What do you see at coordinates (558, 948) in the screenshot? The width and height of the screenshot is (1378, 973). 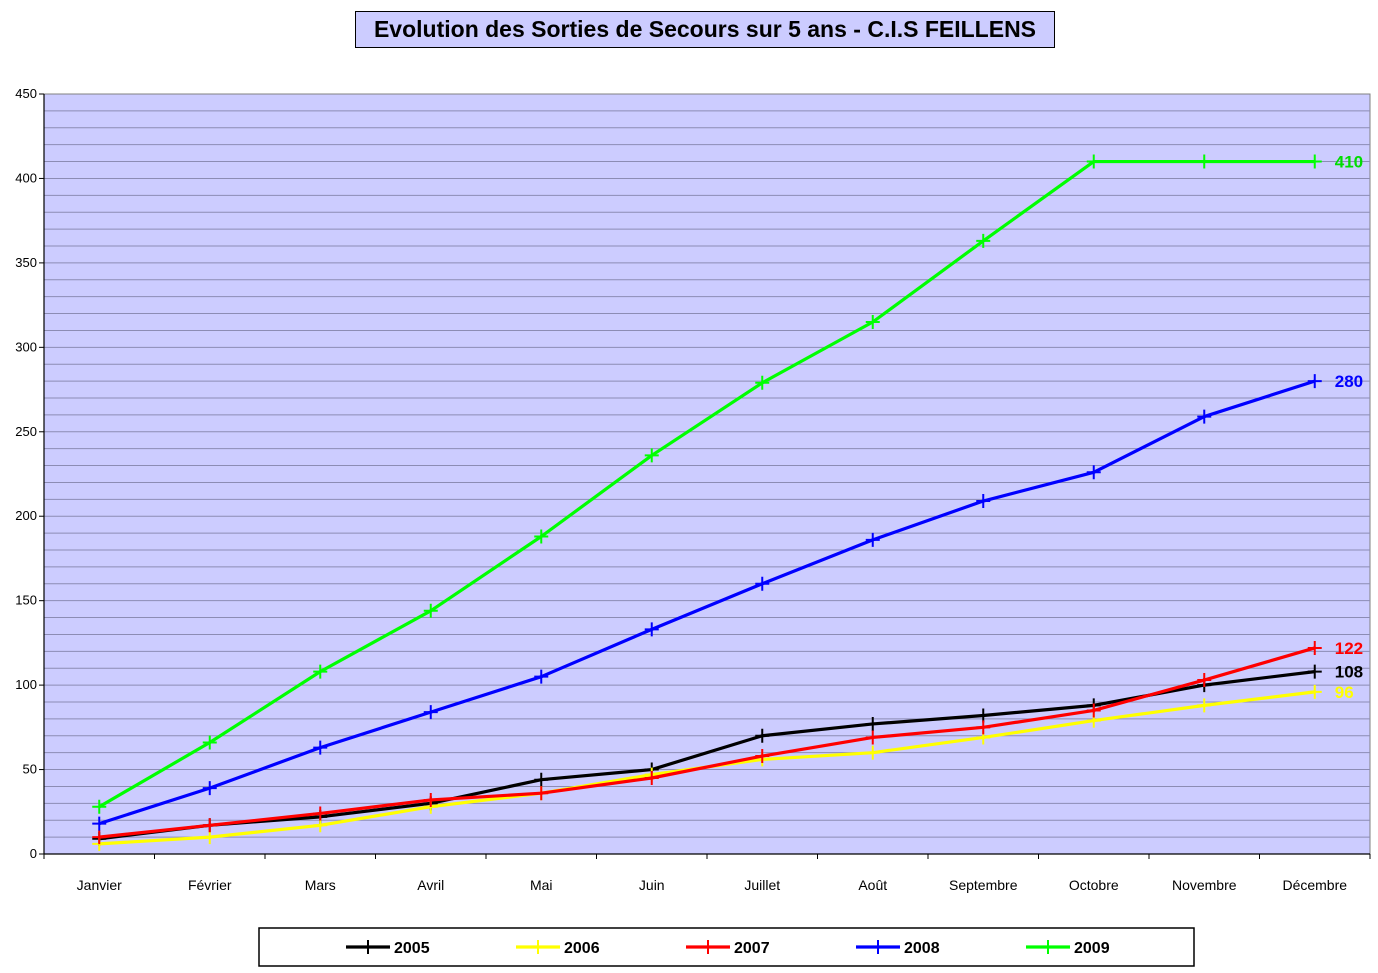 I see `legend-item-2006: 2006` at bounding box center [558, 948].